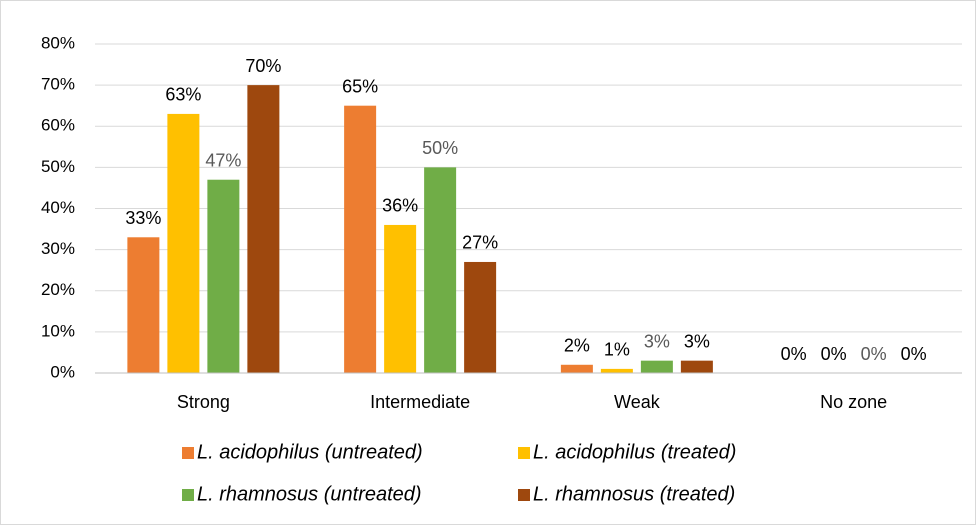 The height and width of the screenshot is (526, 977). Describe the element at coordinates (183, 95) in the screenshot. I see `data-label: 63%` at that location.